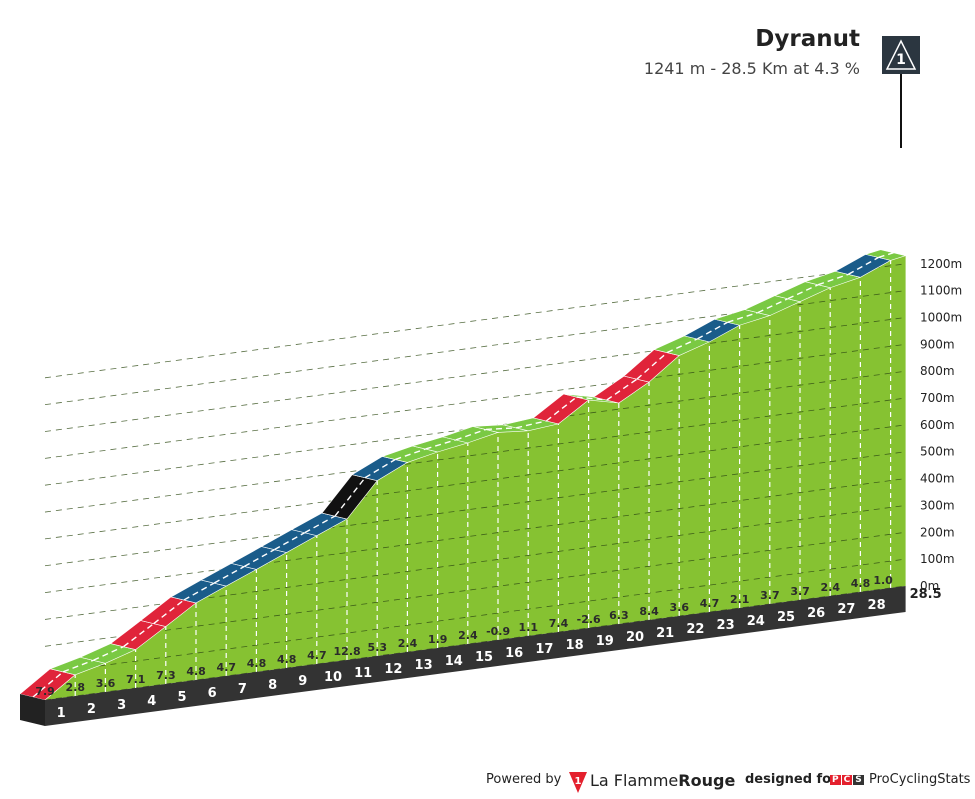  Describe the element at coordinates (816, 613) in the screenshot. I see `km-label: 26` at that location.